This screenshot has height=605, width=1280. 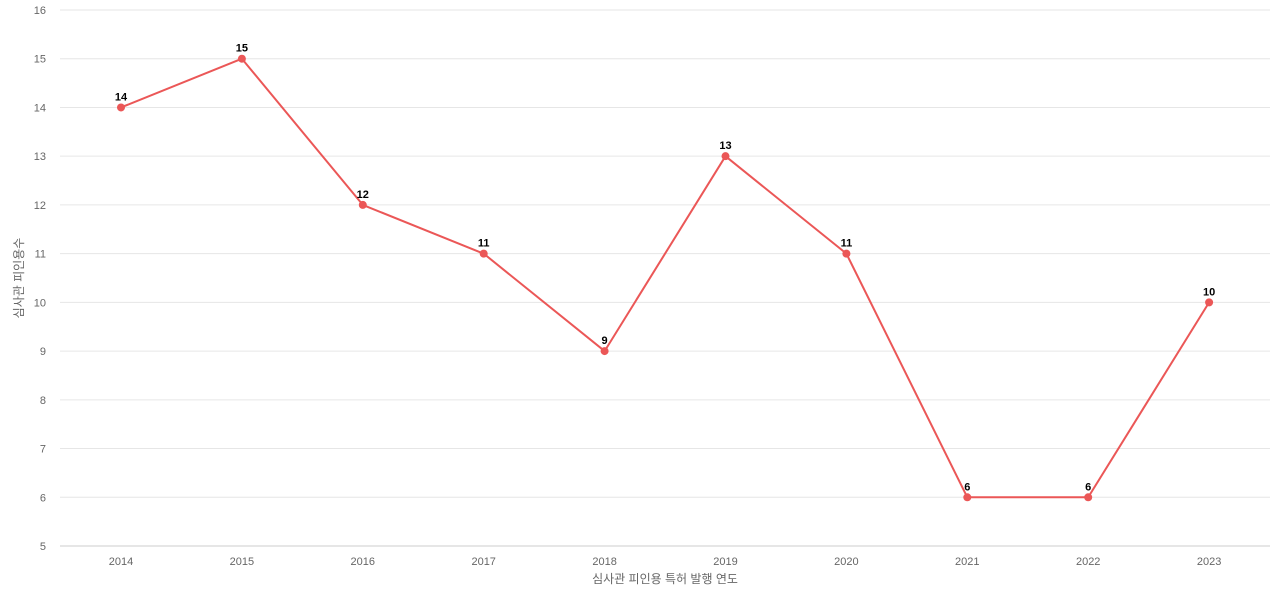 What do you see at coordinates (725, 562) in the screenshot?
I see `x-tick-label: 2019` at bounding box center [725, 562].